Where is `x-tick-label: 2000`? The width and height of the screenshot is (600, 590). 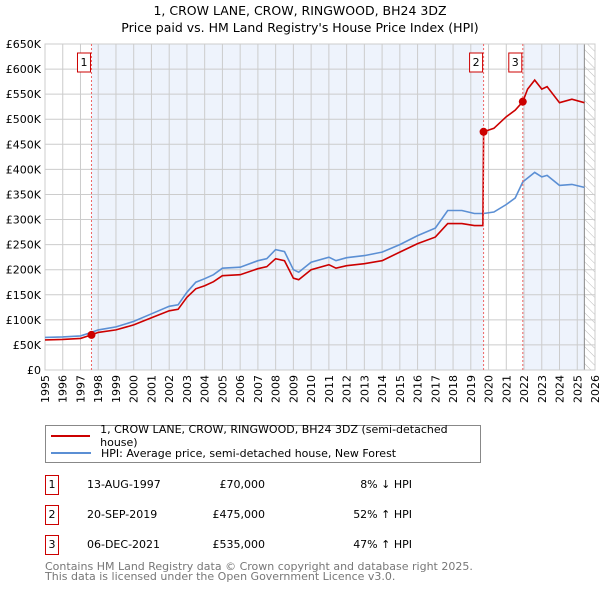 x-tick-label: 2000 is located at coordinates (134, 389).